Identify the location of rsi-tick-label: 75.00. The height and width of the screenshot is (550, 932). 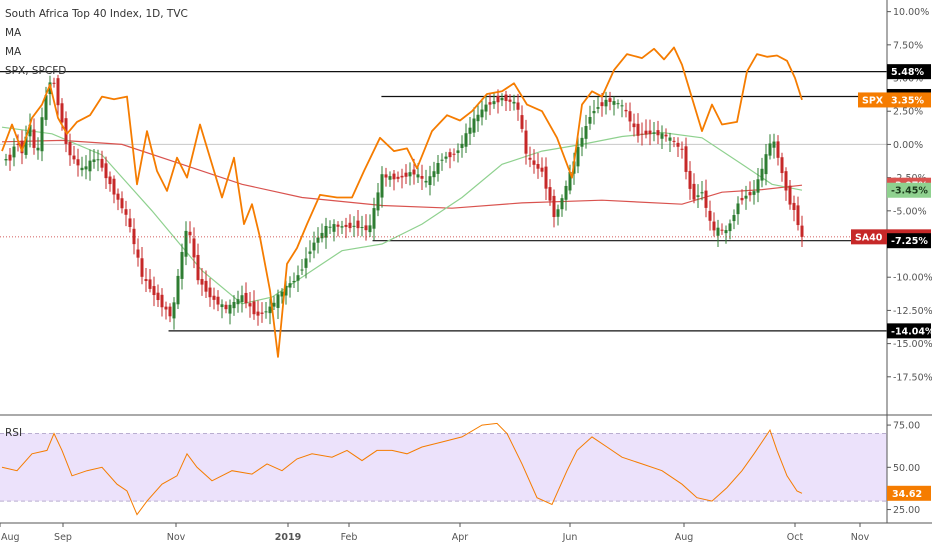
(906, 426).